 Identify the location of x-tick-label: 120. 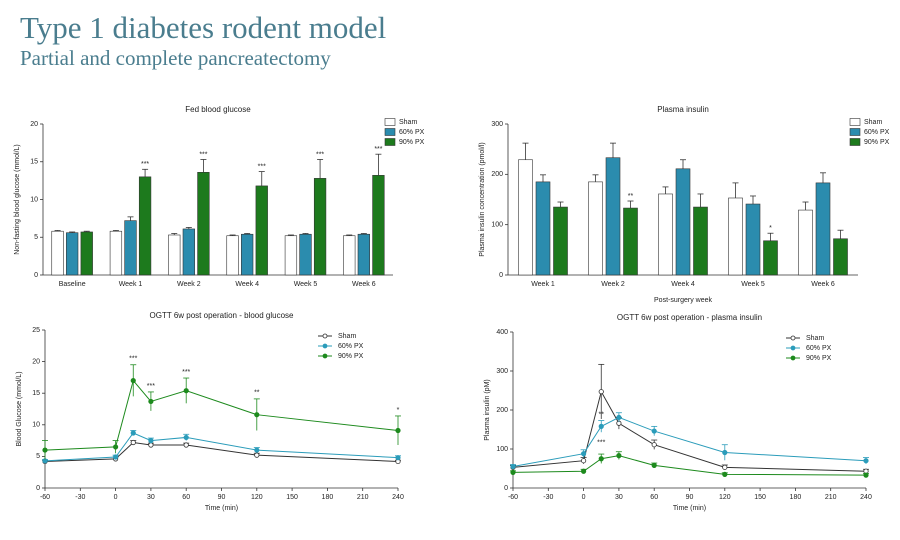
(725, 497).